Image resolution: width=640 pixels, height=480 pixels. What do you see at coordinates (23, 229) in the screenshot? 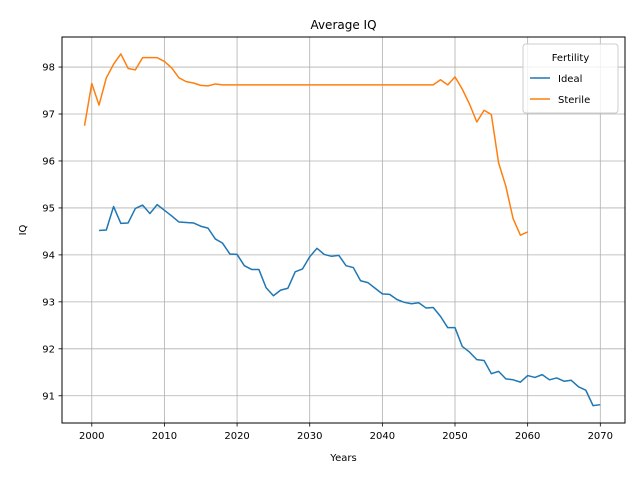
I see `y-axis-label: IQ` at bounding box center [23, 229].